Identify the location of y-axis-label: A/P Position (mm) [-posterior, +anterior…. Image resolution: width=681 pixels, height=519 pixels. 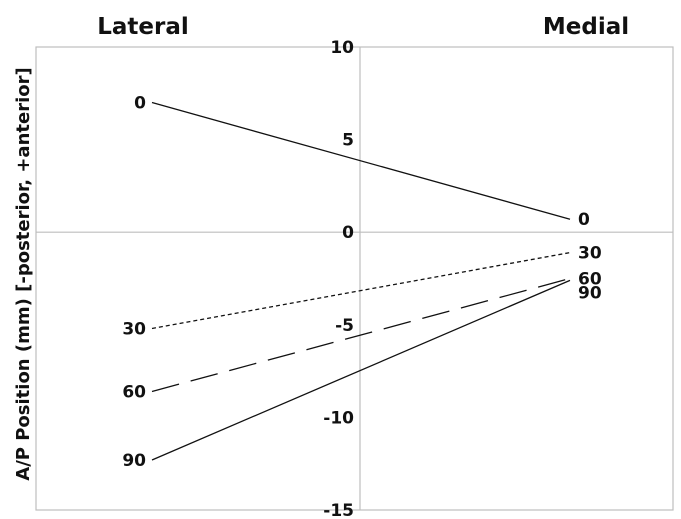
(23, 273).